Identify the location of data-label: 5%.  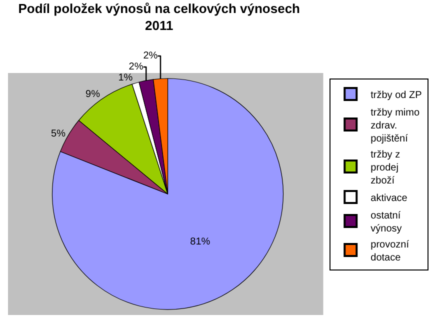
(58, 134).